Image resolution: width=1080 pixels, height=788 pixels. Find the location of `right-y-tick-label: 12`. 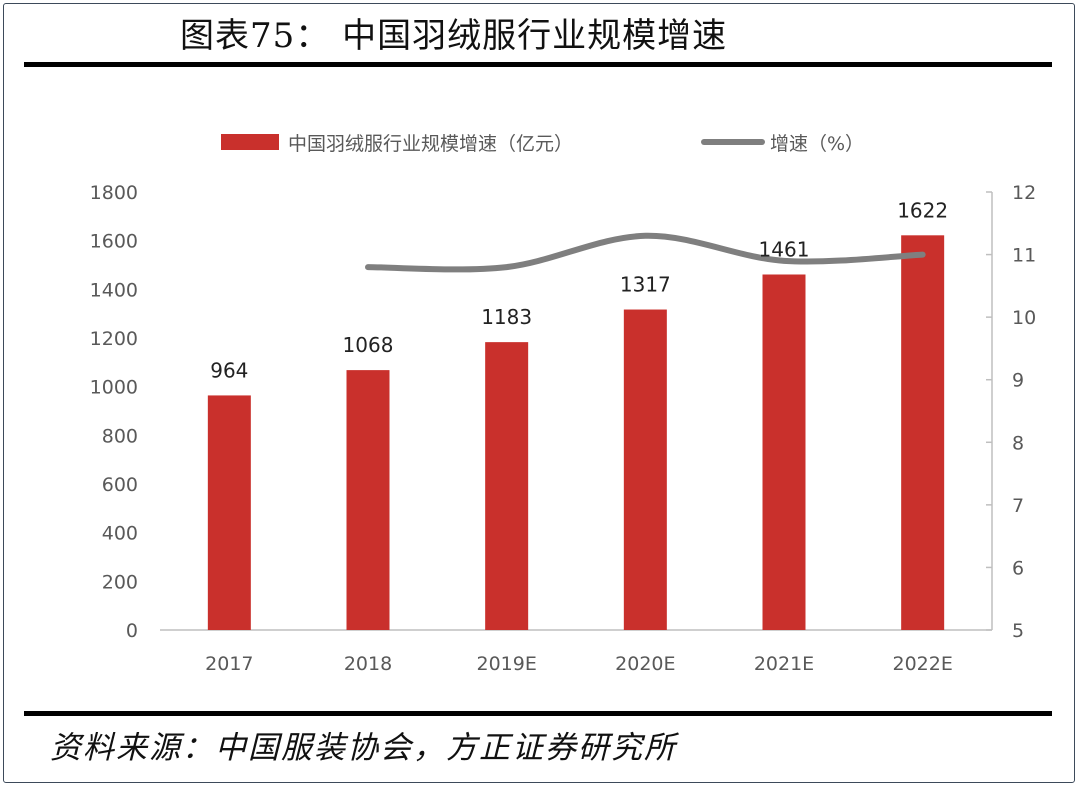

right-y-tick-label: 12 is located at coordinates (1024, 193).